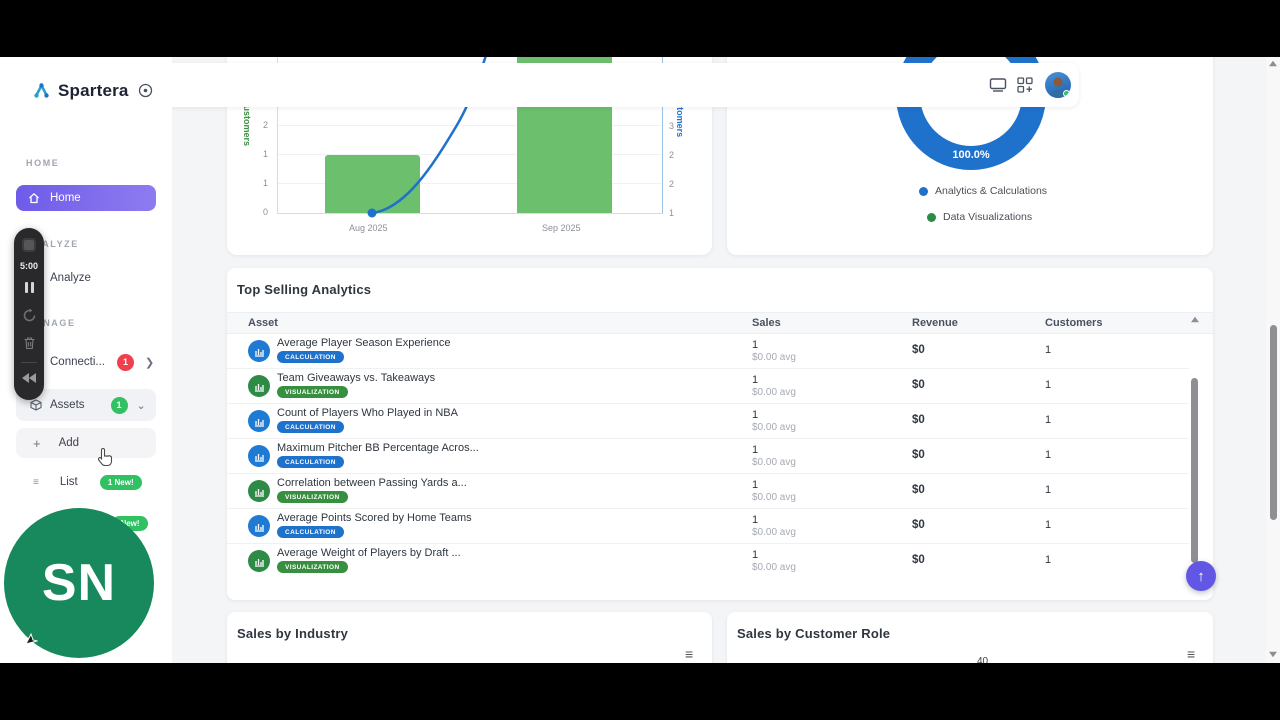  What do you see at coordinates (469, 637) in the screenshot?
I see `sales-by-industry-card: Sales by Industry ≡` at bounding box center [469, 637].